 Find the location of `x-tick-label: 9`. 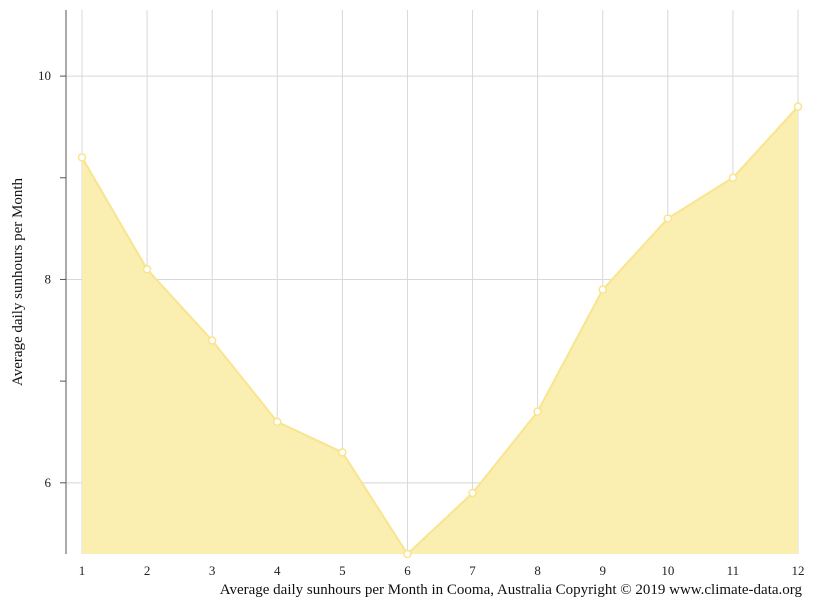

x-tick-label: 9 is located at coordinates (602, 570).